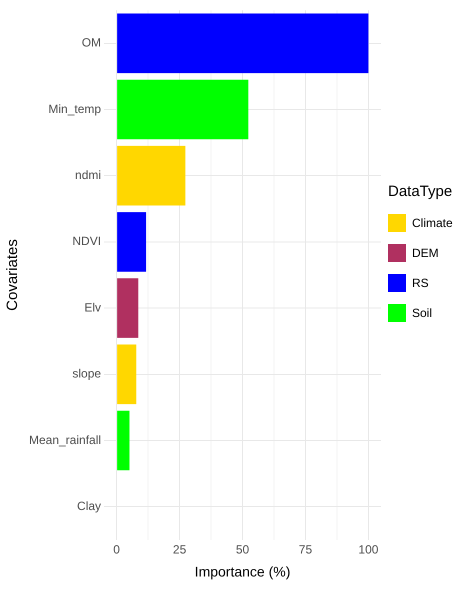 This screenshot has width=473, height=589. Describe the element at coordinates (116, 549) in the screenshot. I see `x-tick-label: 0` at that location.